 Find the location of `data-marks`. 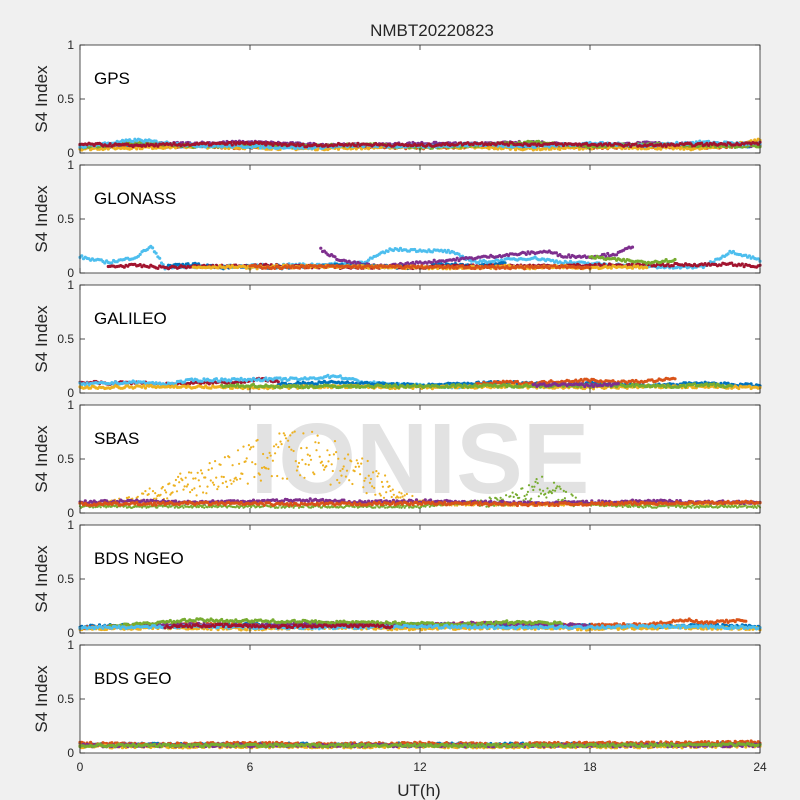

data-marks is located at coordinates (420, 144).